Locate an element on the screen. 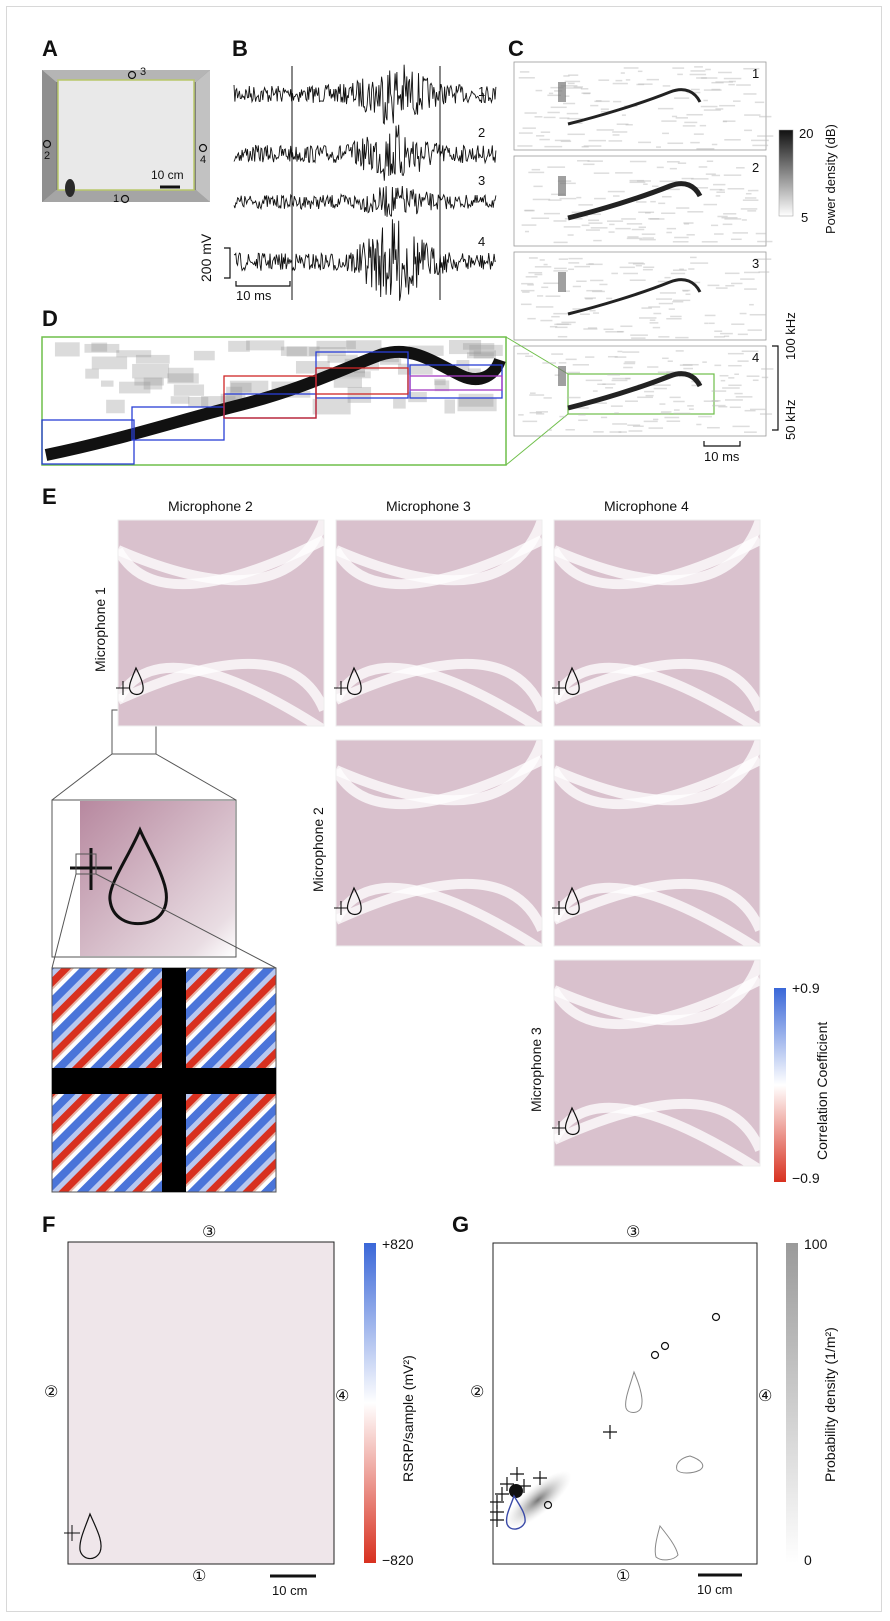  time-scale-bar-c is located at coordinates (722, 444).